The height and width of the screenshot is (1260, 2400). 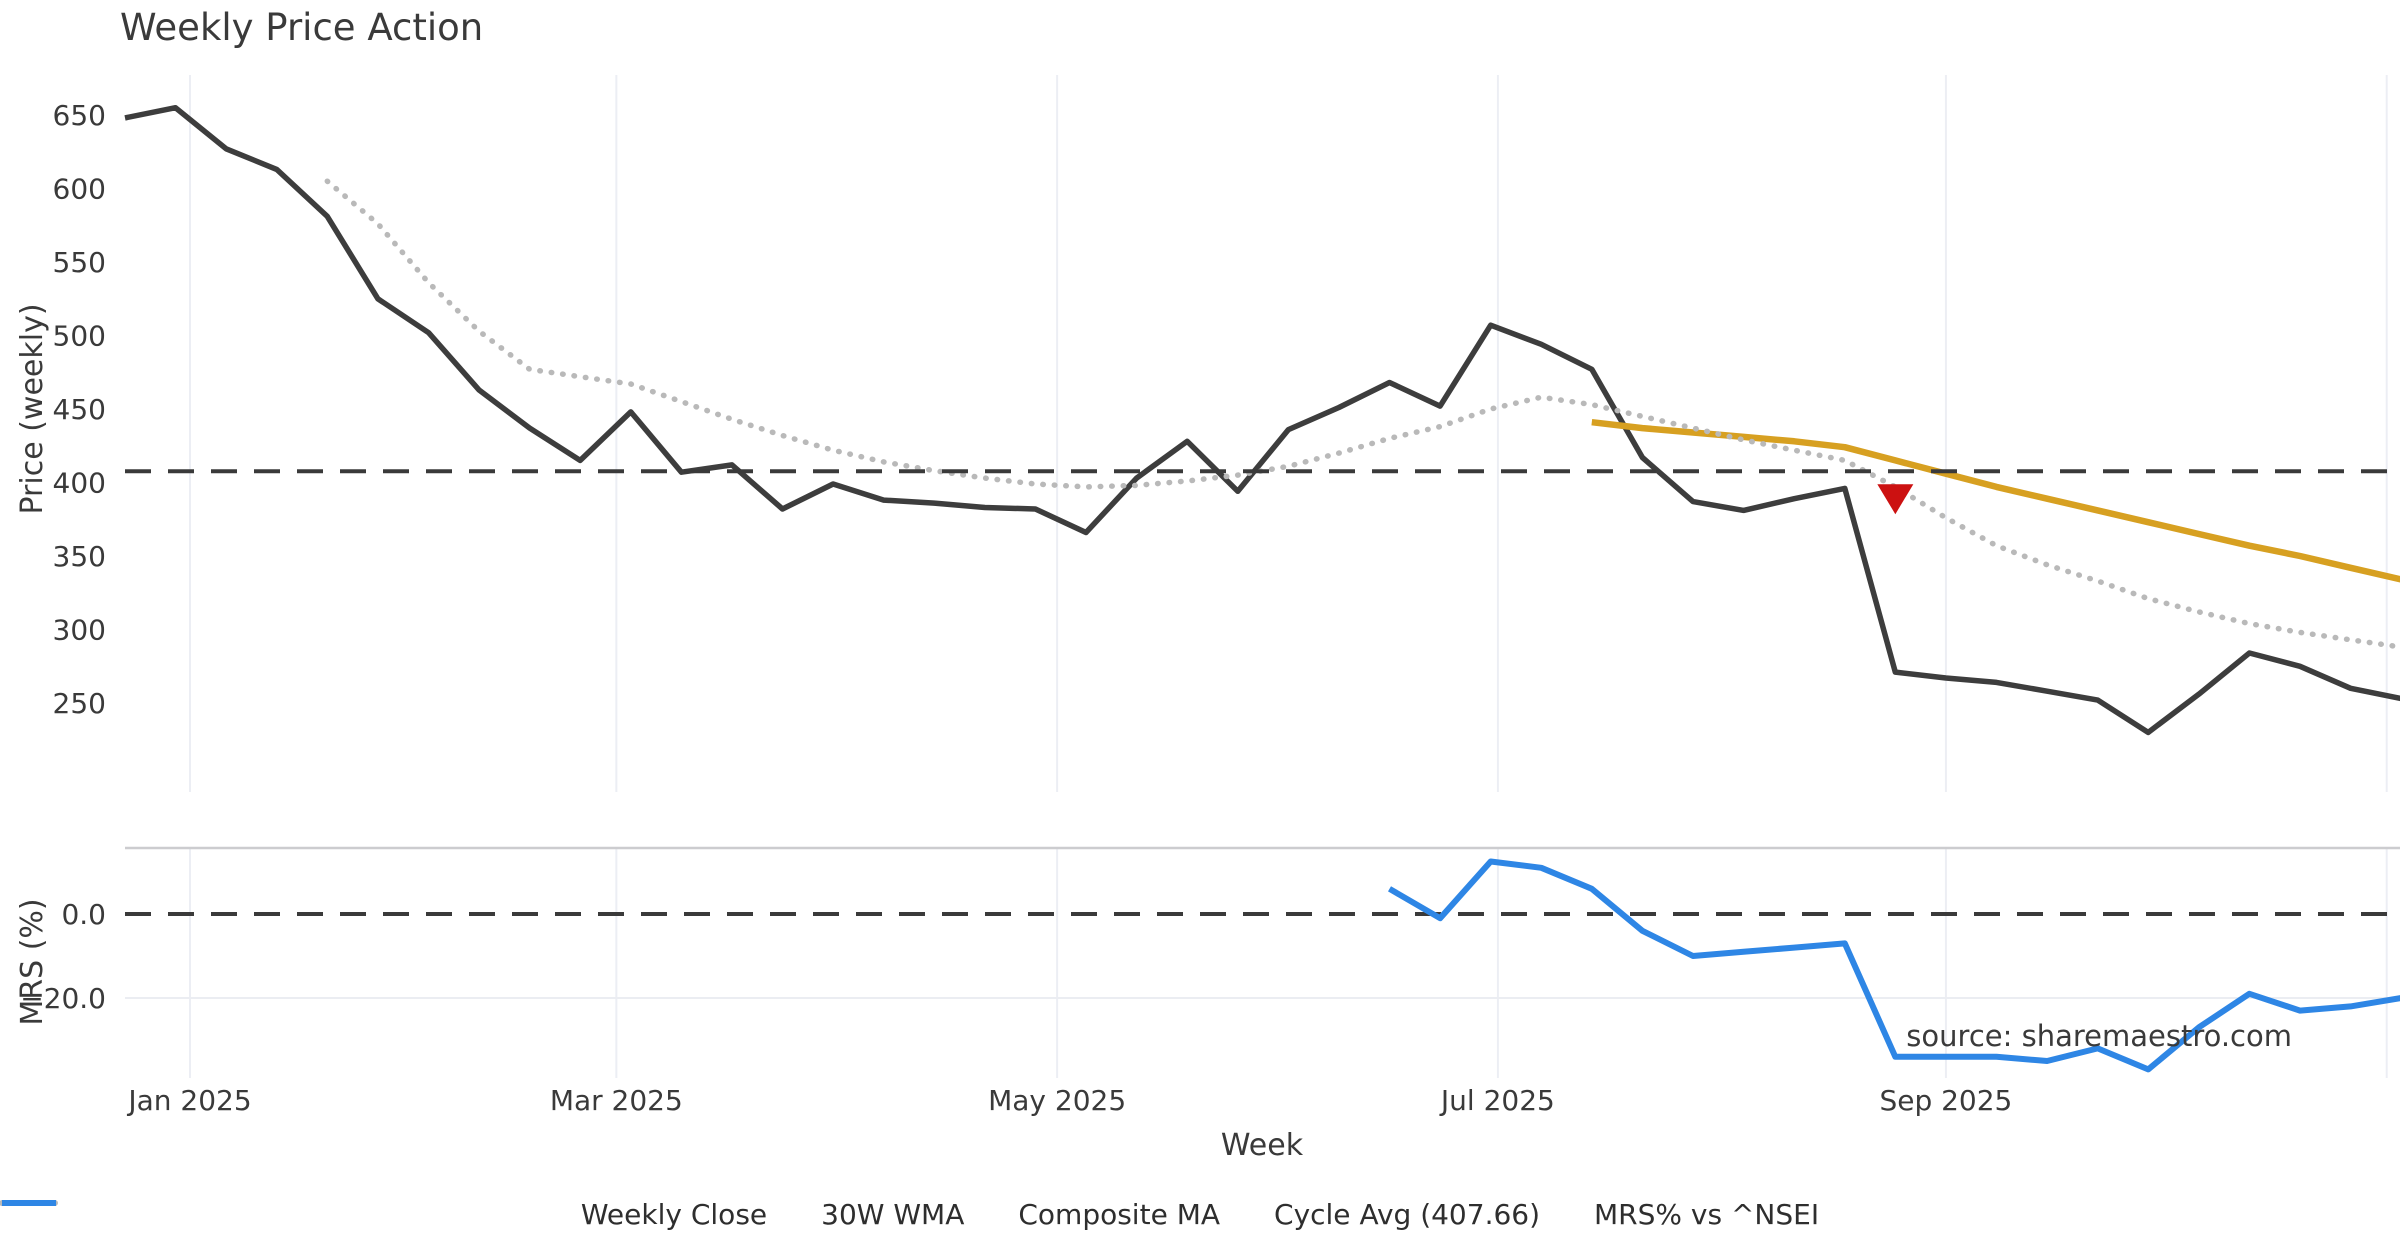 I want to click on price-tick-label: 300, so click(x=79, y=630).